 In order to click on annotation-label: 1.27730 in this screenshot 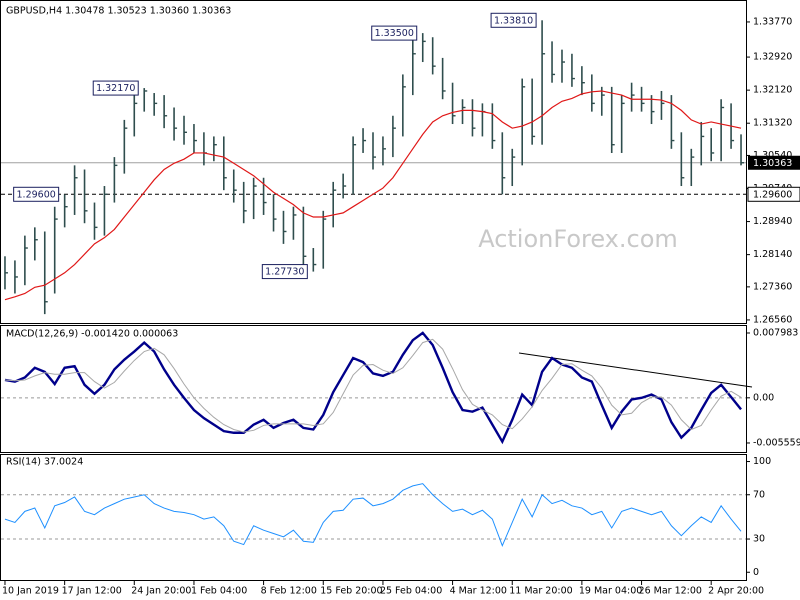, I will do `click(284, 272)`.